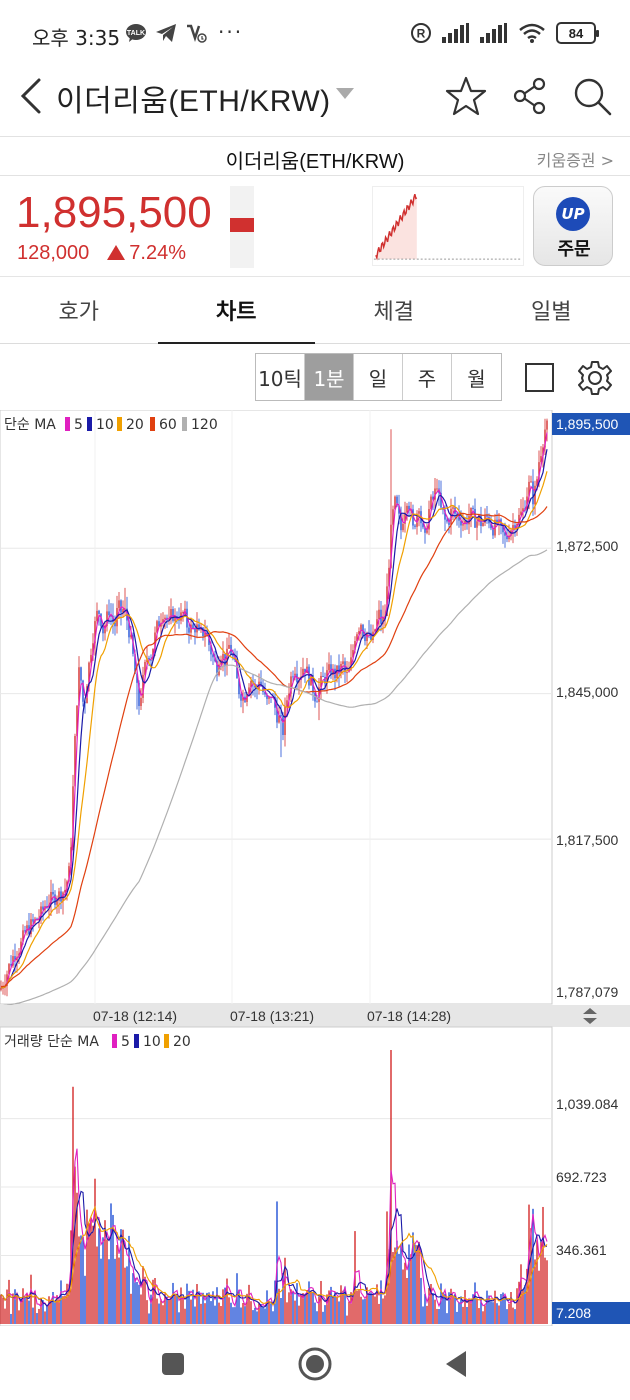 The height and width of the screenshot is (1400, 630). I want to click on share-icon, so click(530, 96).